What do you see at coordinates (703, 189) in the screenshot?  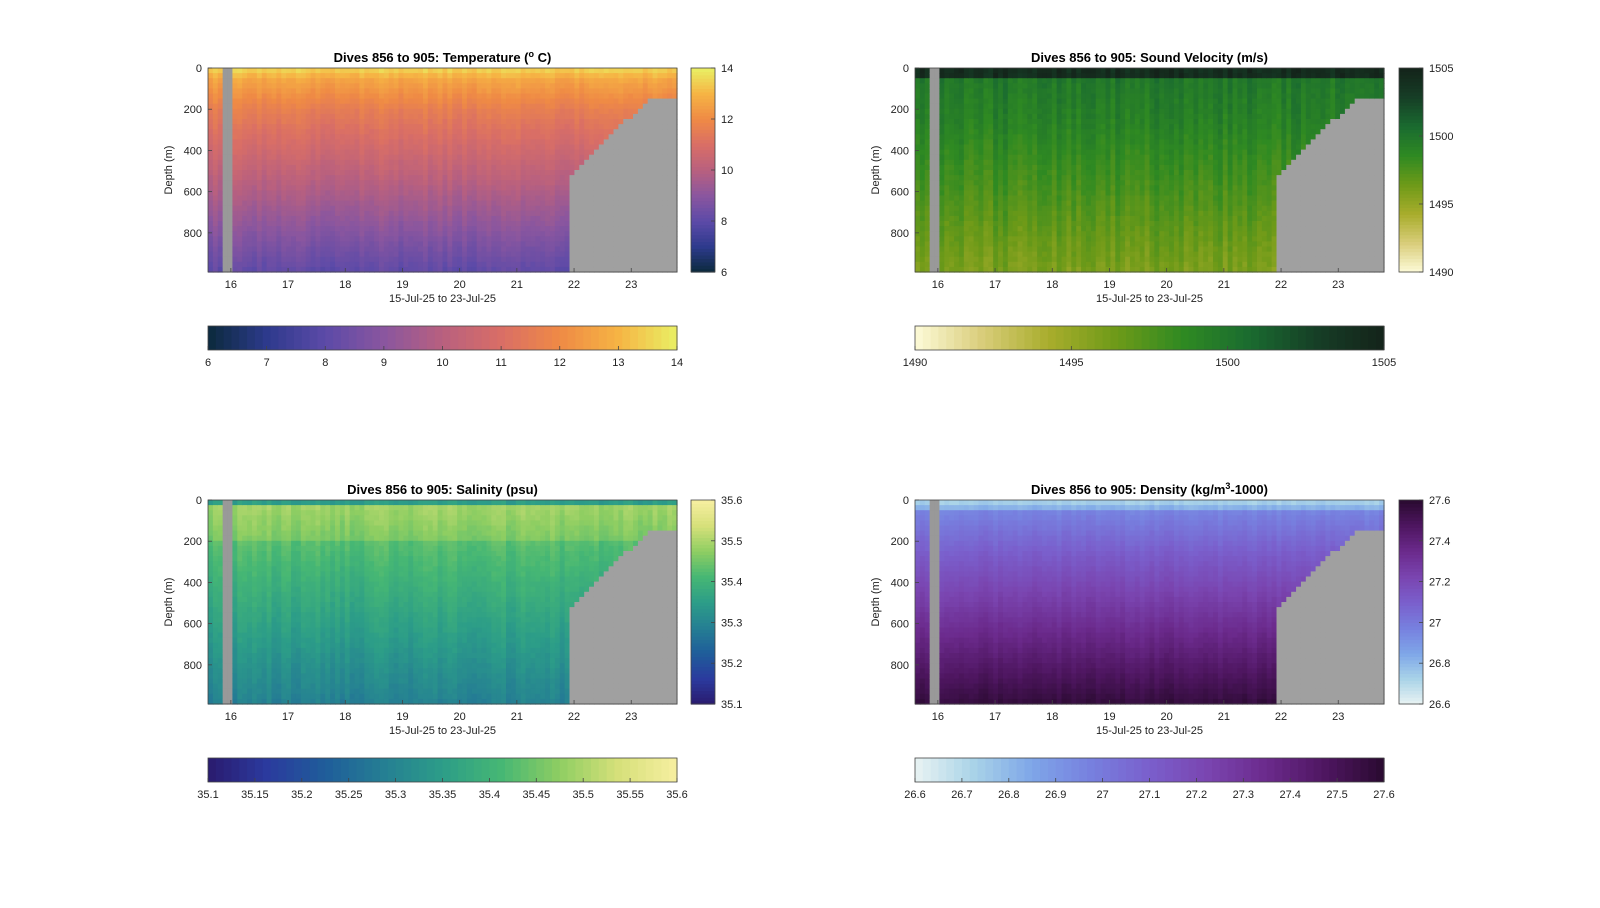 I see `colorbar-segment` at bounding box center [703, 189].